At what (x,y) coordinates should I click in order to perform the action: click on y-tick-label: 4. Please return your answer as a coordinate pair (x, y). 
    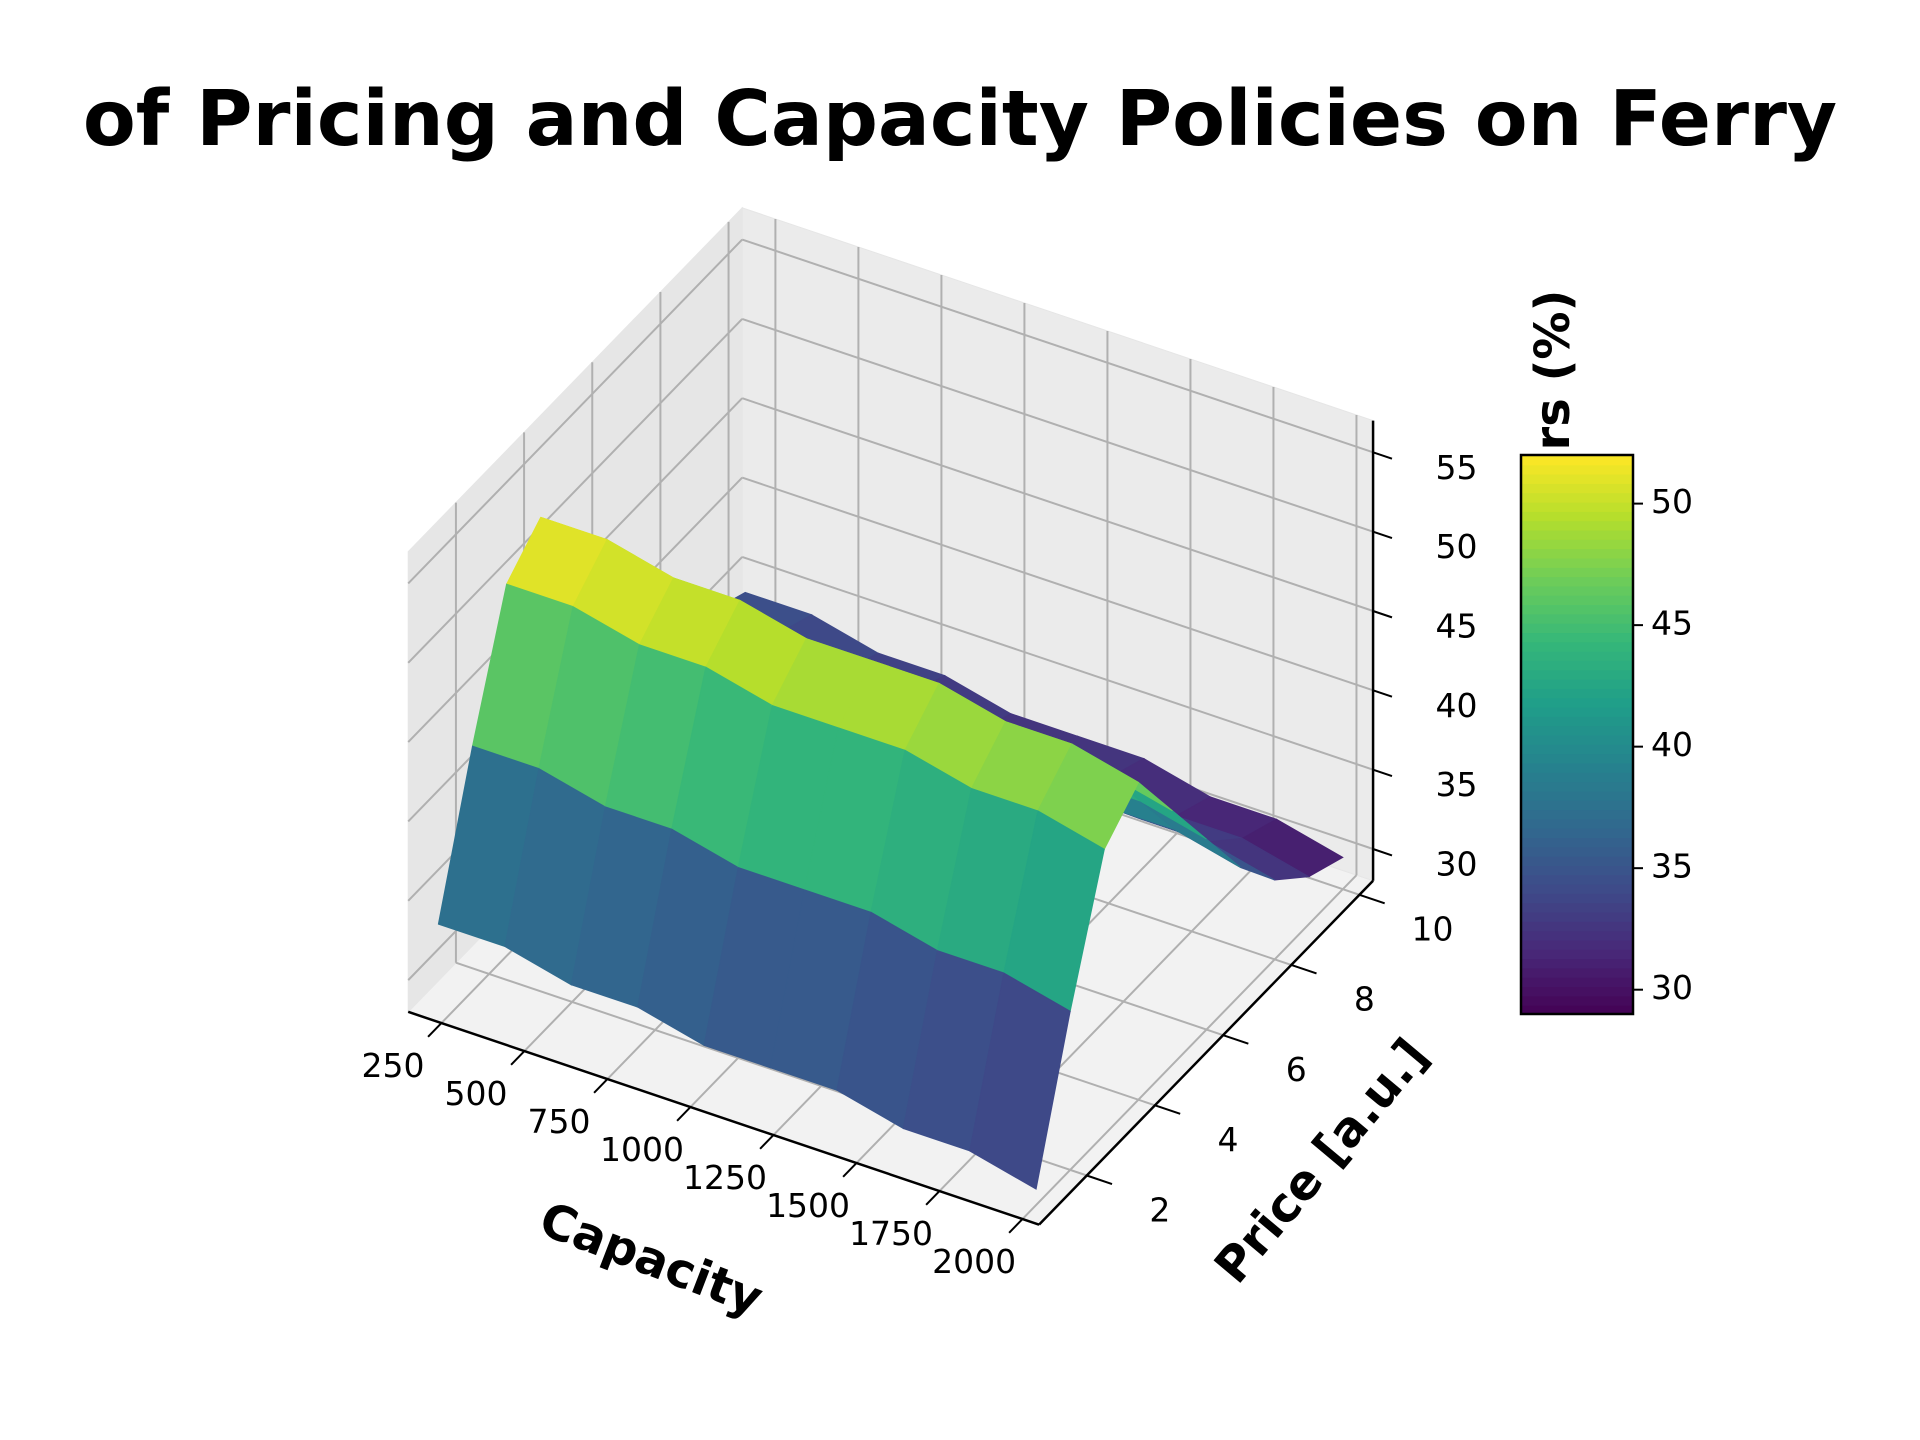
    Looking at the image, I should click on (1228, 1139).